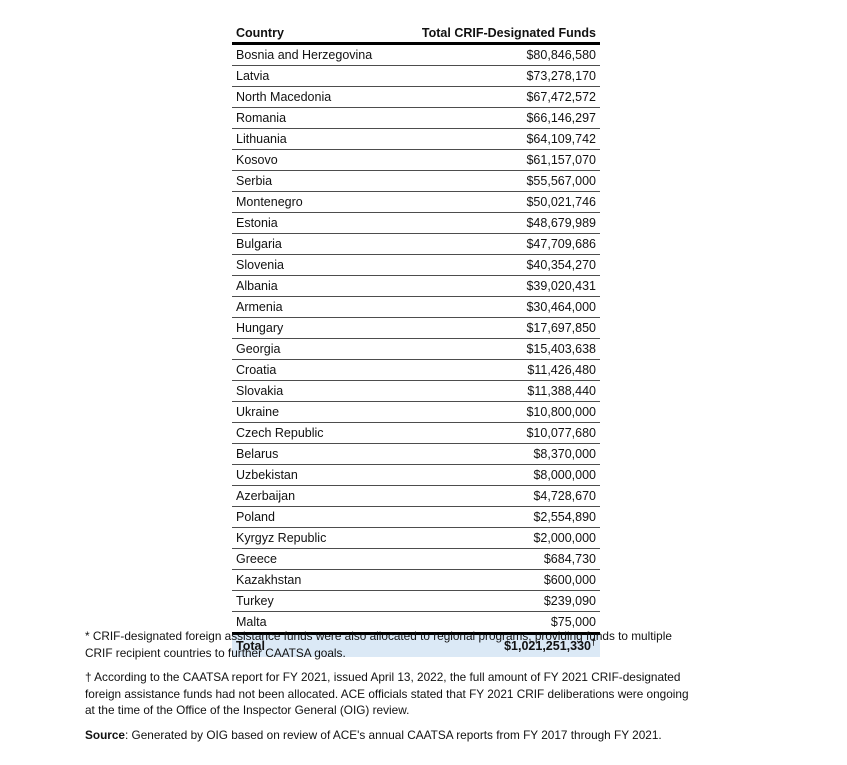  Describe the element at coordinates (497, 181) in the screenshot. I see `amount-cell: $55,567,000` at that location.